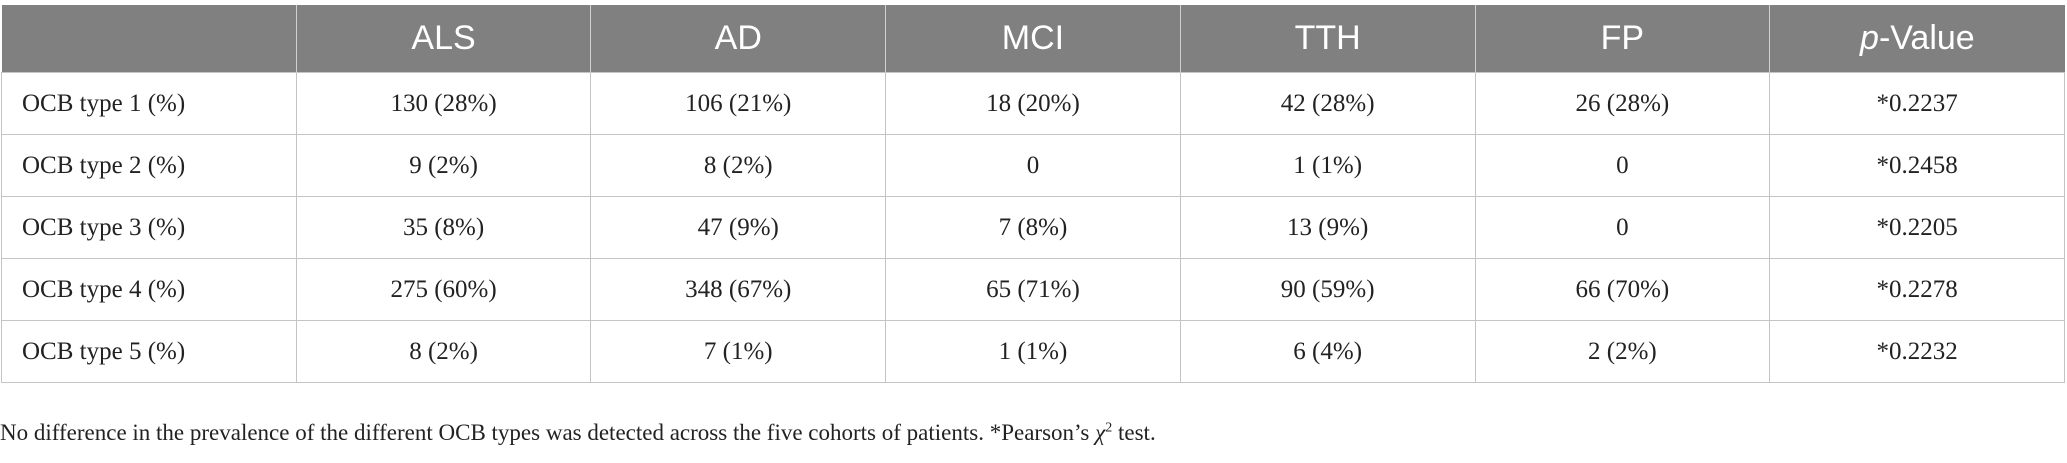  Describe the element at coordinates (738, 289) in the screenshot. I see `cell: 348 (67%)` at that location.